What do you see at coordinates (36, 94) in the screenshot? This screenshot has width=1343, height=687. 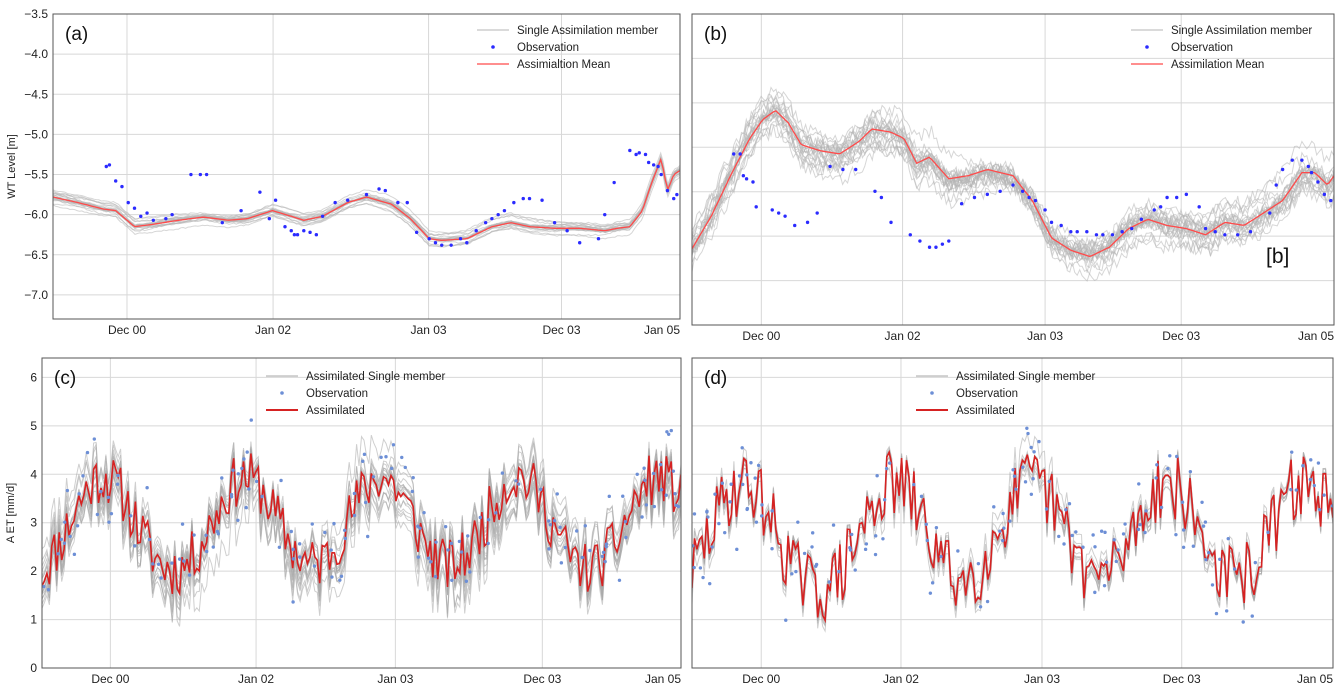 I see `y-tick-label: −4.5` at bounding box center [36, 94].